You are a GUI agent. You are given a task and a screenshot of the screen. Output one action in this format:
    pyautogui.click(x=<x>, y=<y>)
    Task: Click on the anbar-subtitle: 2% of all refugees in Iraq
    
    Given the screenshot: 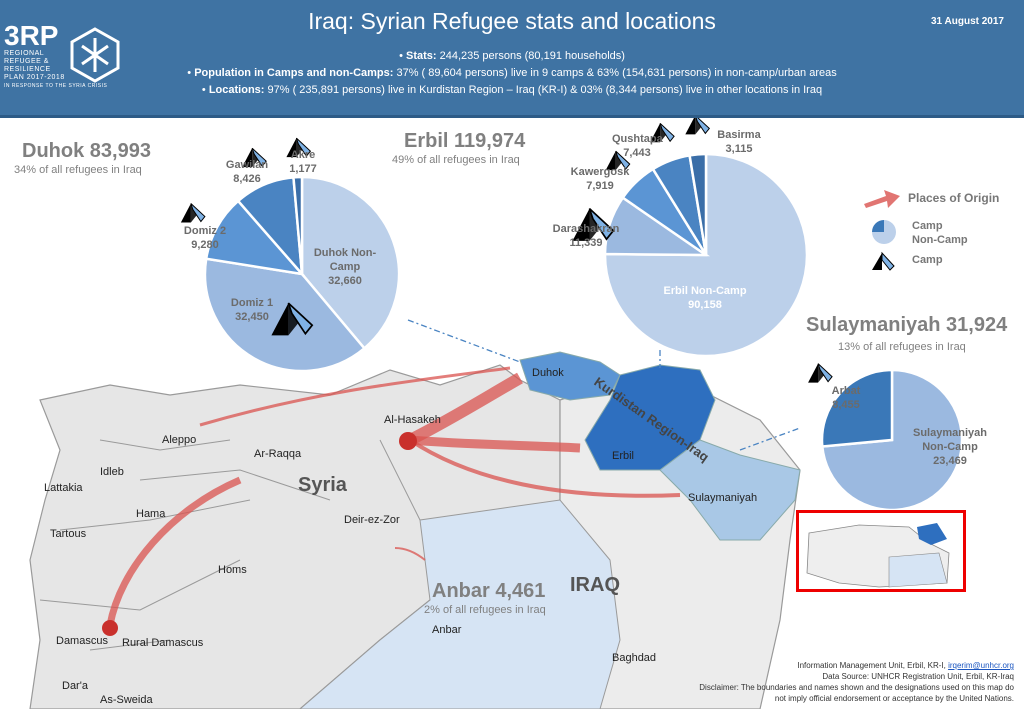 What is the action you would take?
    pyautogui.click(x=485, y=610)
    